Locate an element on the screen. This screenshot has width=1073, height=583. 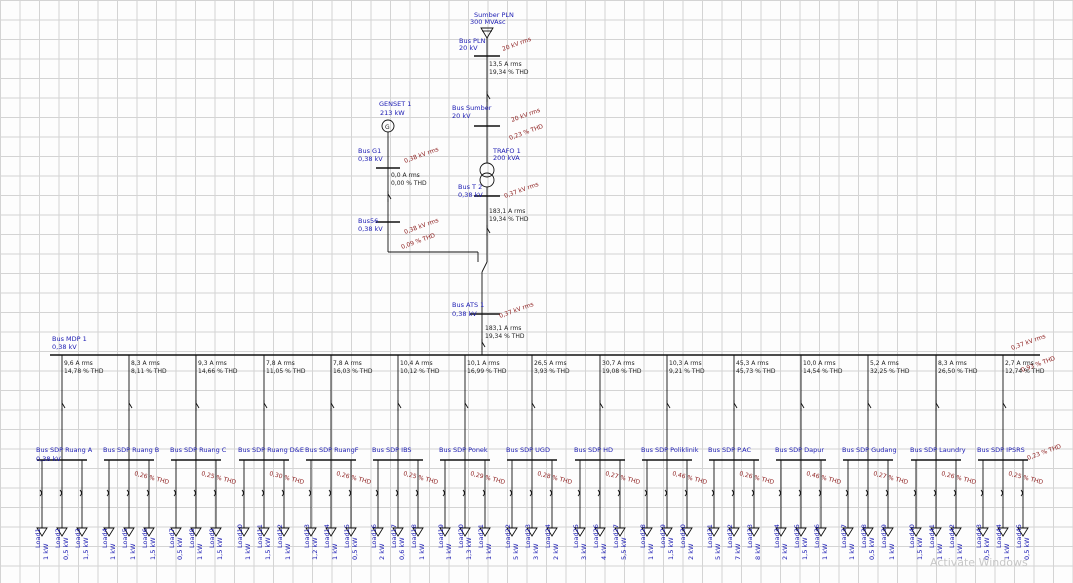
bus-sumber-thd: 0,23 % THD is located at coordinates (526, 132).